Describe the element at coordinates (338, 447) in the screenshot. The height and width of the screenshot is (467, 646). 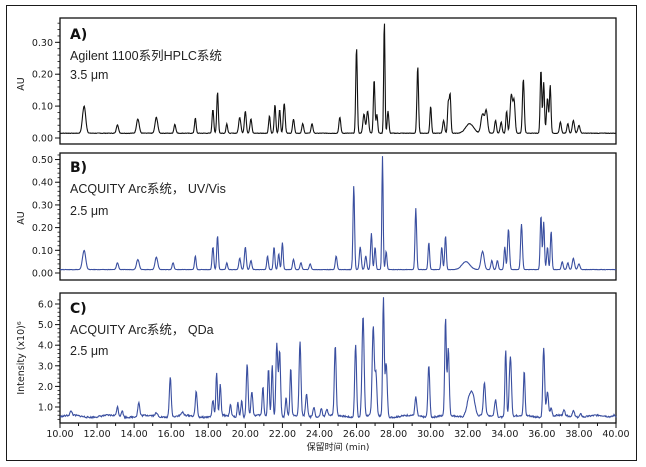
I see `x-axis-label: 保留时间 (min)` at that location.